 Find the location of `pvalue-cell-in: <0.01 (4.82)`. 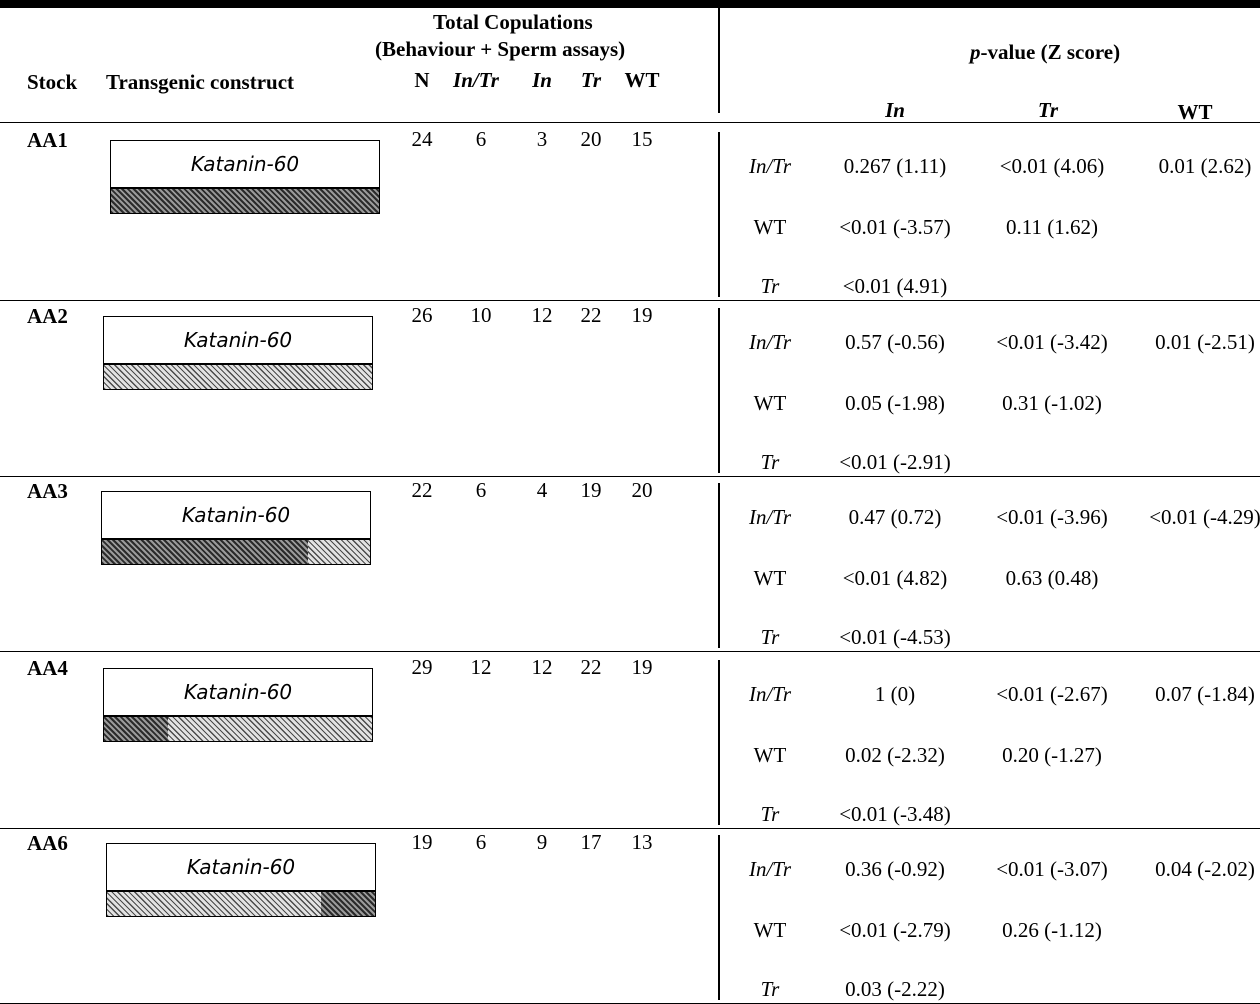

pvalue-cell-in: <0.01 (4.82) is located at coordinates (895, 578).